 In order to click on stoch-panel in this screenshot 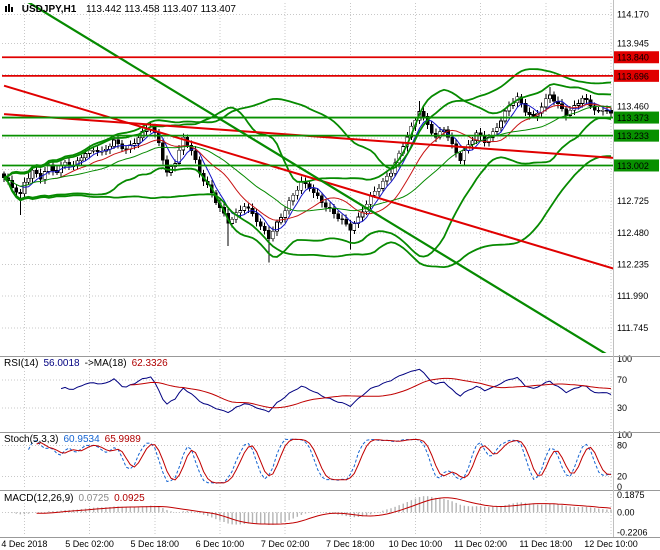, I will do `click(320, 461)`.